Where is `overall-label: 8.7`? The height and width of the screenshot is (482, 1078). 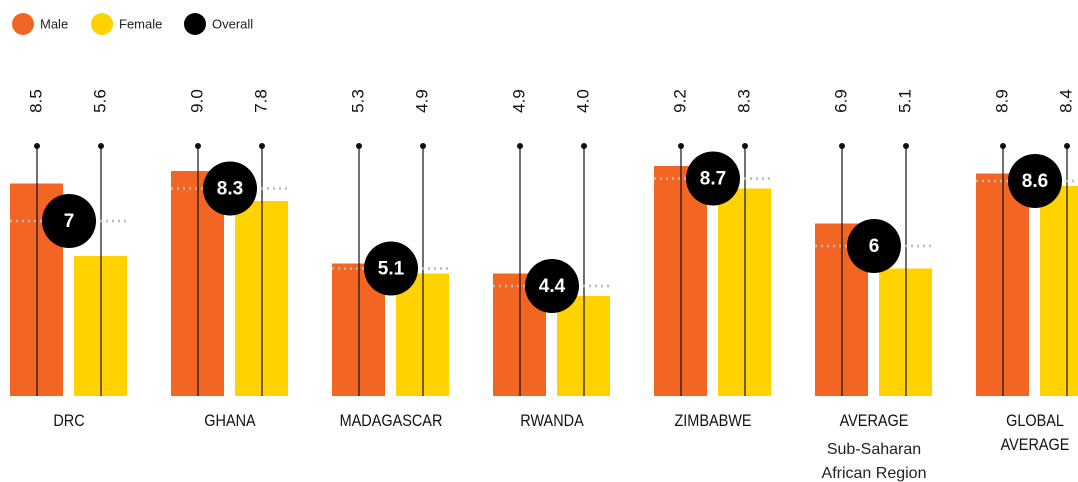 overall-label: 8.7 is located at coordinates (713, 179).